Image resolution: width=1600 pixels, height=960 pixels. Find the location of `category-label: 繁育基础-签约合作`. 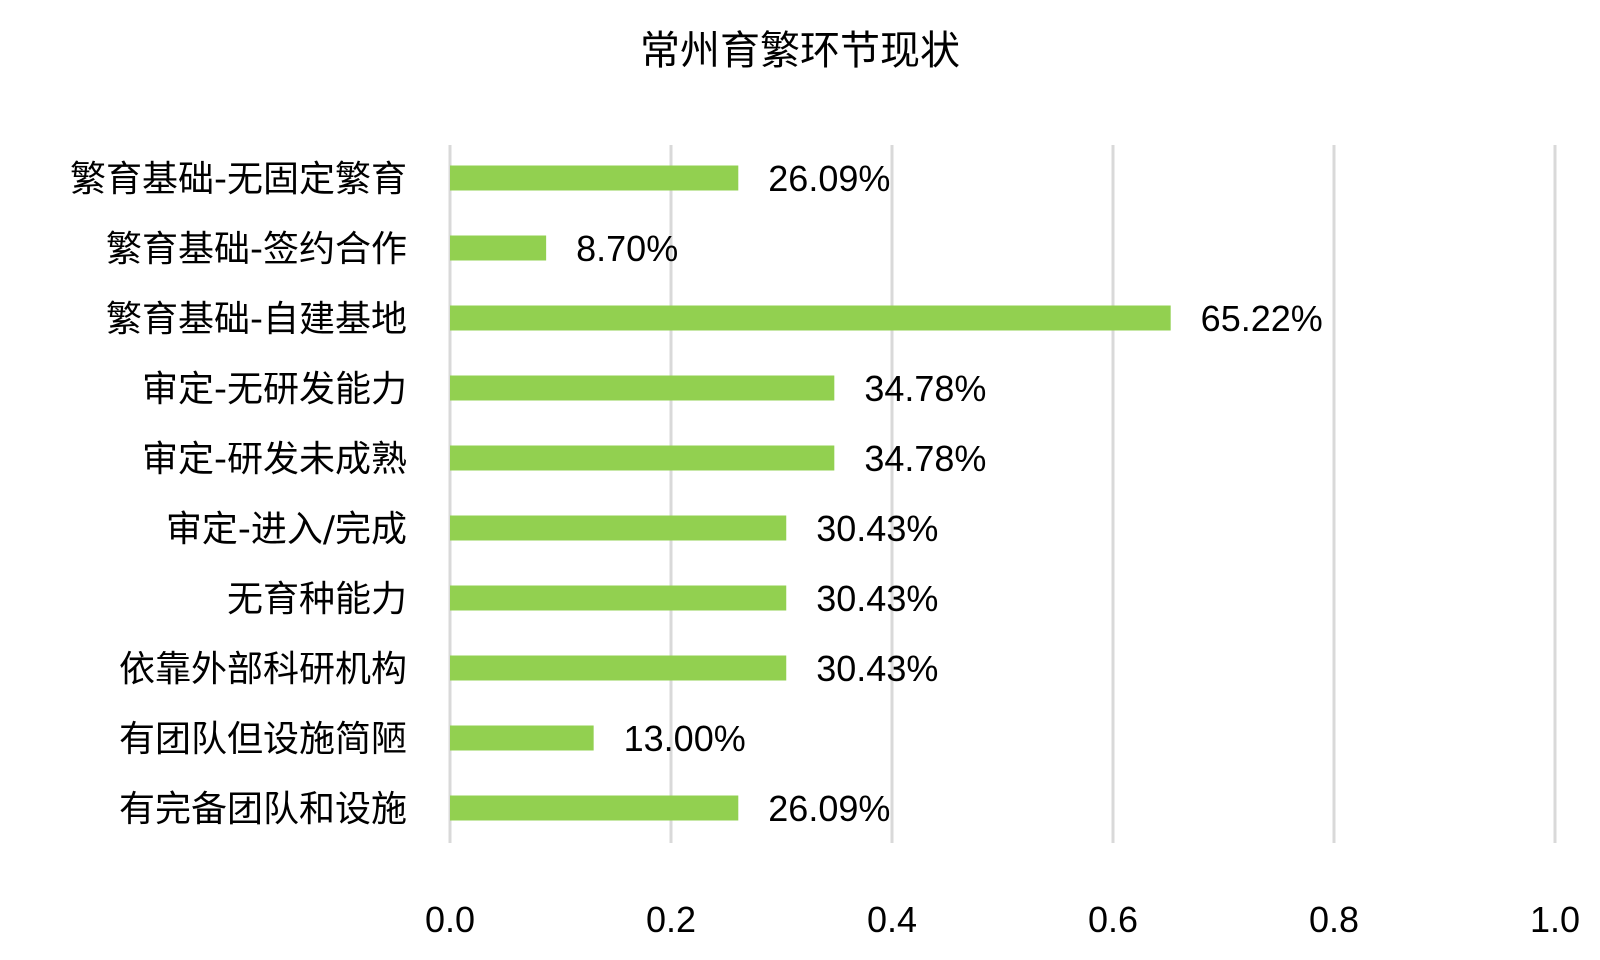

category-label: 繁育基础-签约合作 is located at coordinates (256, 249).